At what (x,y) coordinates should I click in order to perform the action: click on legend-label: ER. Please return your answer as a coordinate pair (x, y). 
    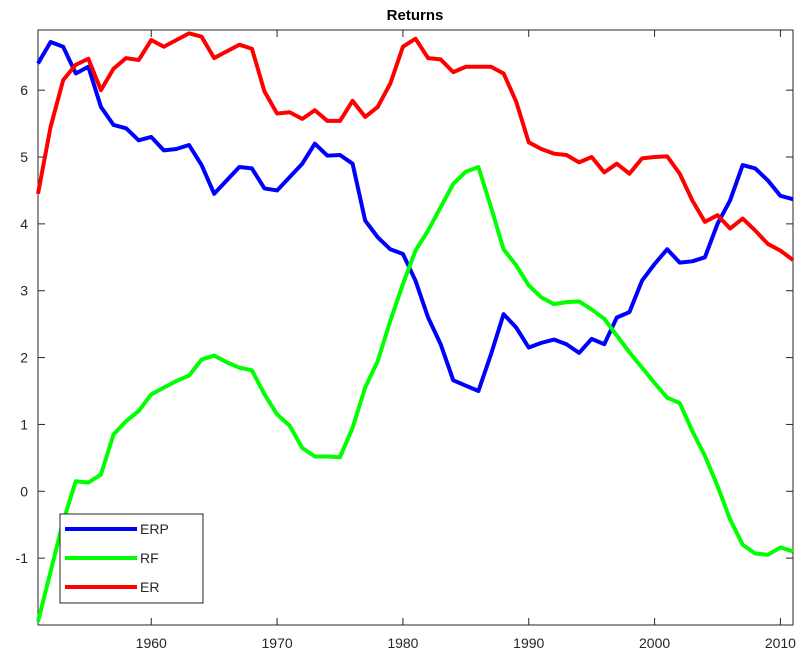
    Looking at the image, I should click on (149, 587).